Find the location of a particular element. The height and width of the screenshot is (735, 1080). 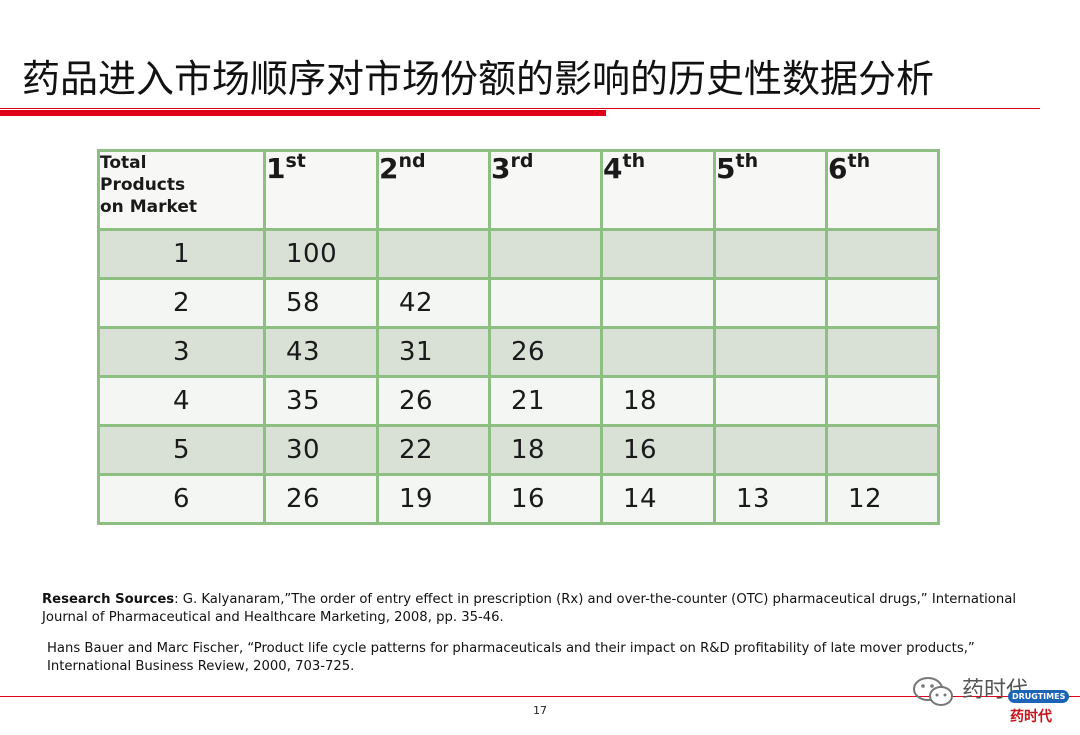

page-number: 17 is located at coordinates (540, 710).